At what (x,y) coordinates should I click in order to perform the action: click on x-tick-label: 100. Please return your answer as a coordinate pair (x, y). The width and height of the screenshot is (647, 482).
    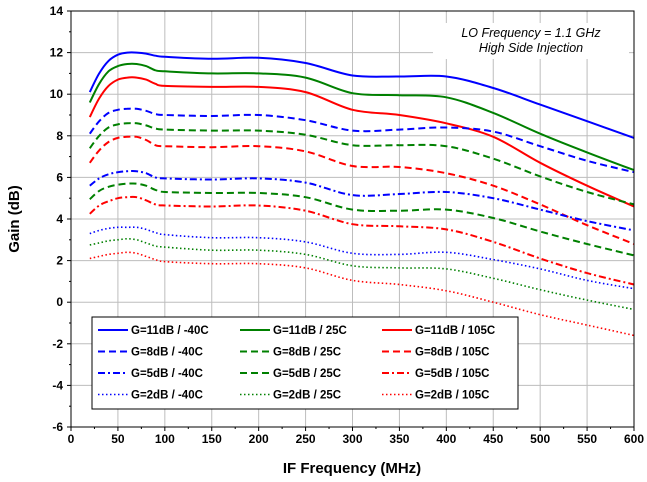
    Looking at the image, I should click on (165, 439).